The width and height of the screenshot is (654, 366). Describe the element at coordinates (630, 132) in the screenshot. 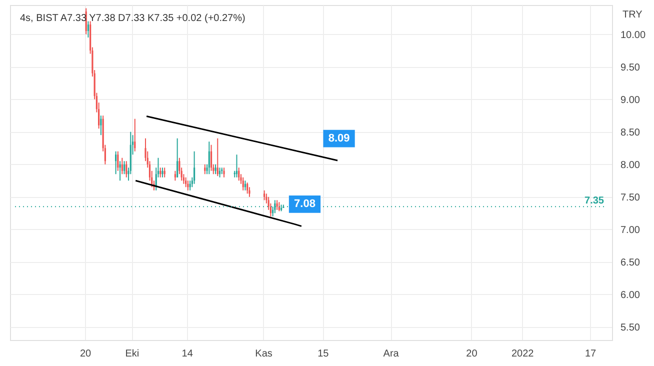

I see `y-tick-label: 8.50` at that location.